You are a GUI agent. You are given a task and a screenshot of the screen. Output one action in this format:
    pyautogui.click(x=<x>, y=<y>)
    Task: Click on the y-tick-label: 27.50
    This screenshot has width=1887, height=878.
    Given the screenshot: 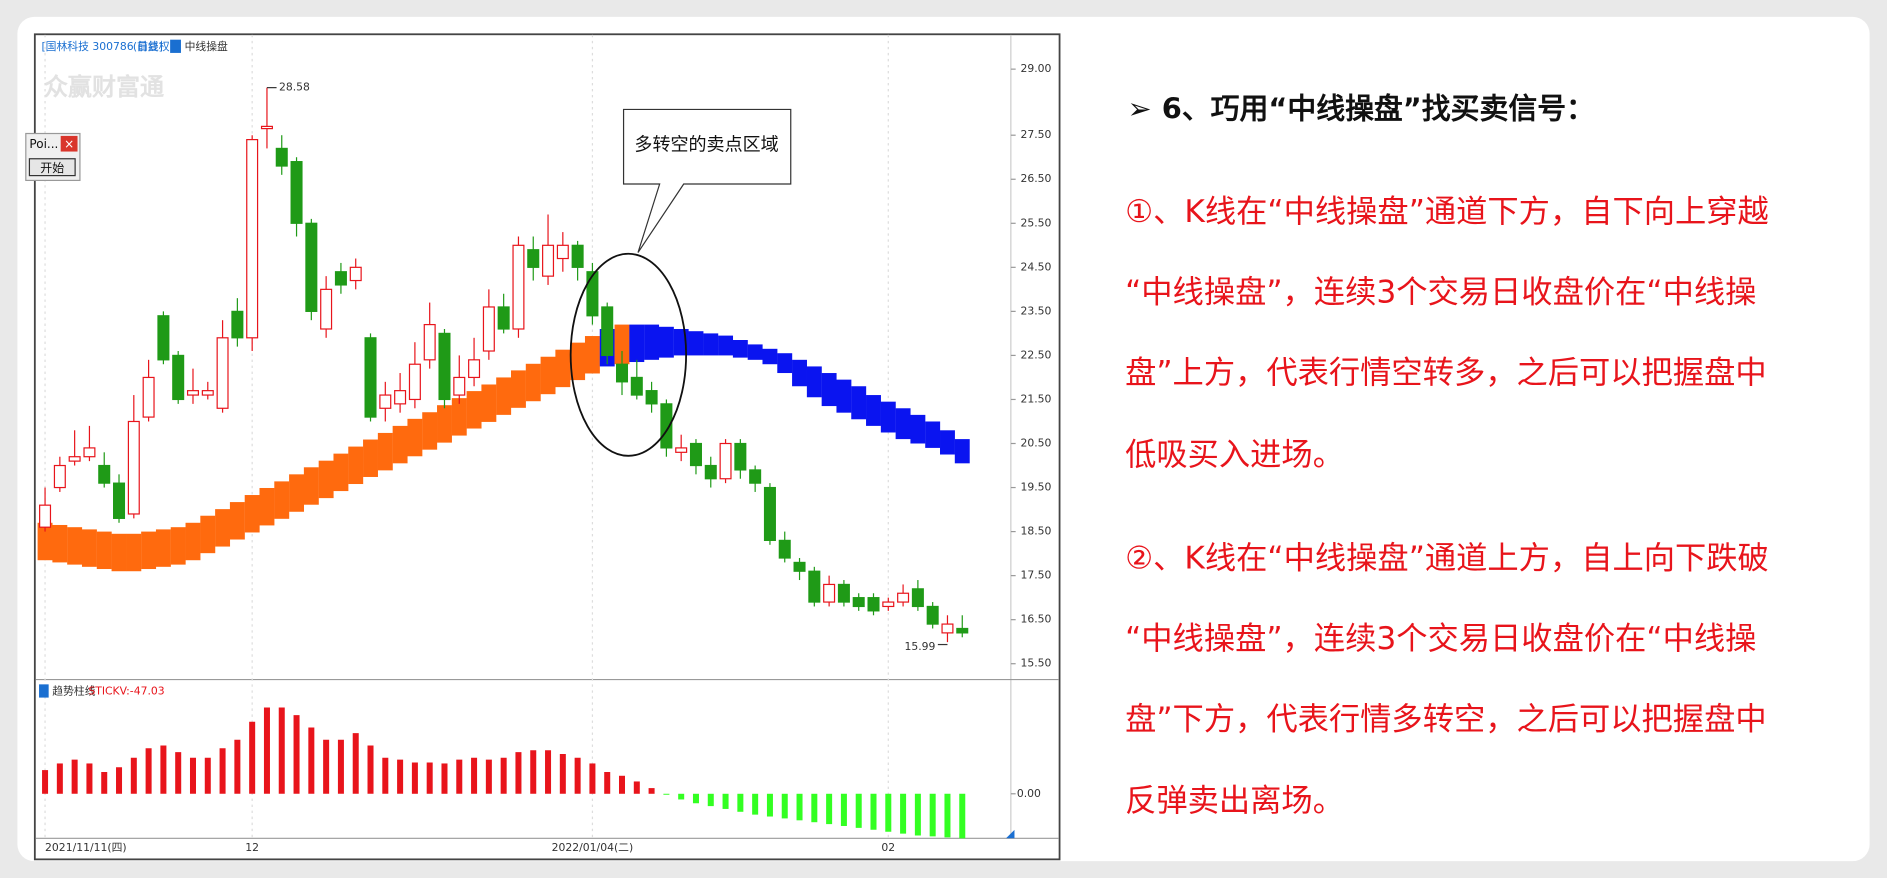 What is the action you would take?
    pyautogui.click(x=1035, y=134)
    